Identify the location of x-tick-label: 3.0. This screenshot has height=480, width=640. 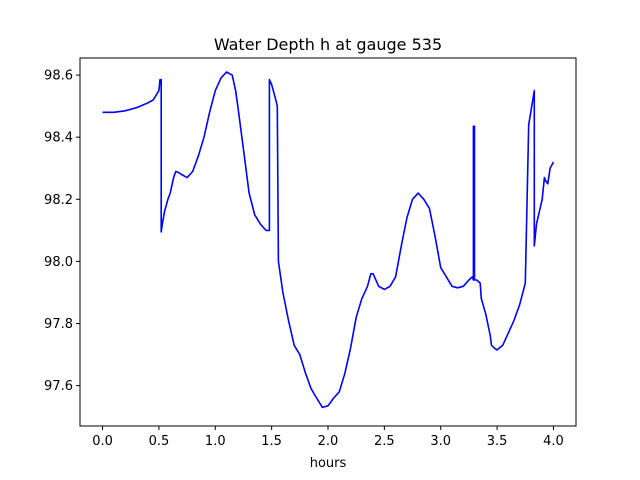
(440, 441).